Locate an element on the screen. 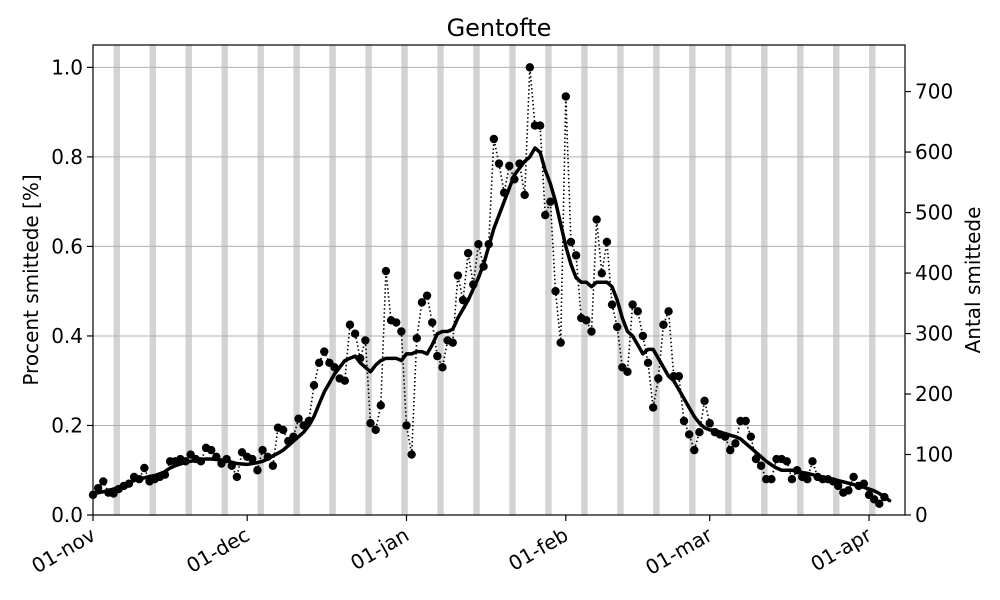 This screenshot has width=1000, height=600. y-right-tick-label-1: 100 is located at coordinates (934, 455).